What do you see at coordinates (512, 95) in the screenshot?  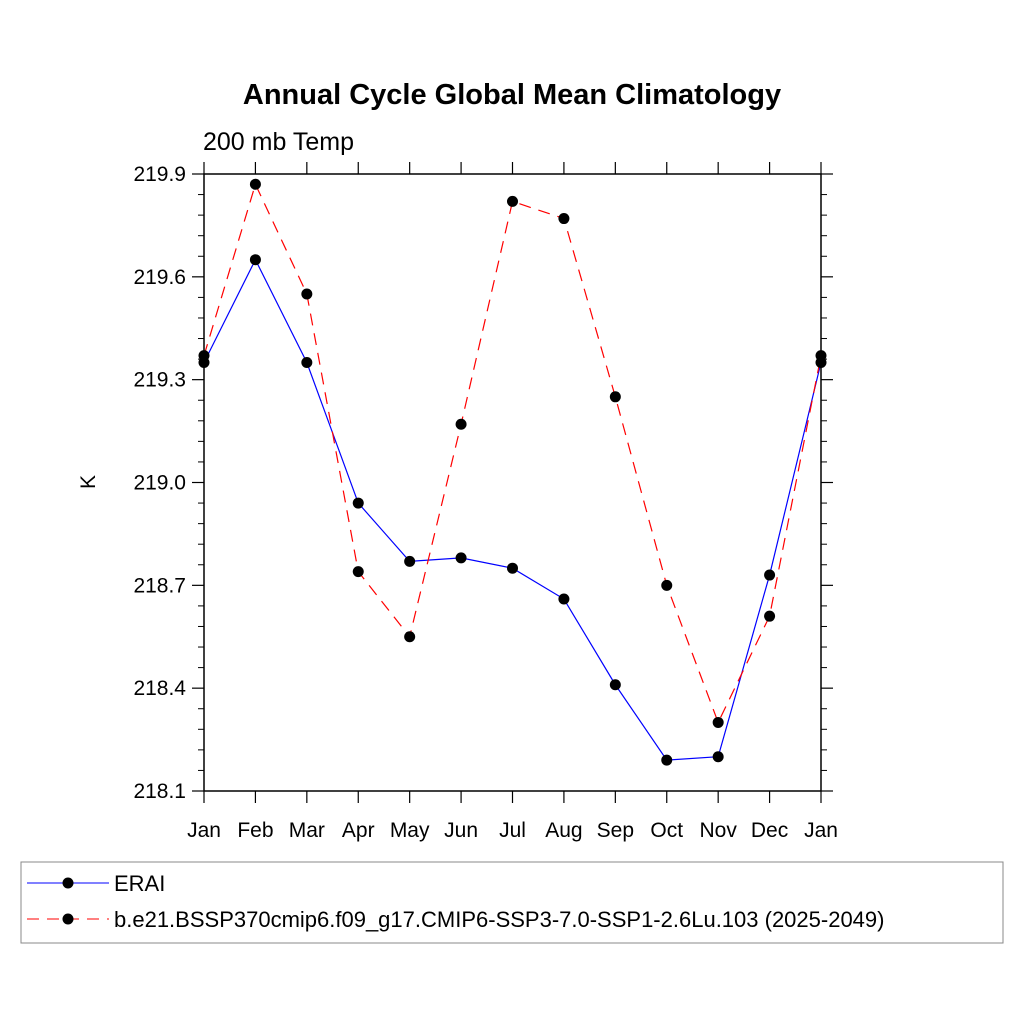 I see `chart-title: Annual Cycle Global Mean Climatology` at bounding box center [512, 95].